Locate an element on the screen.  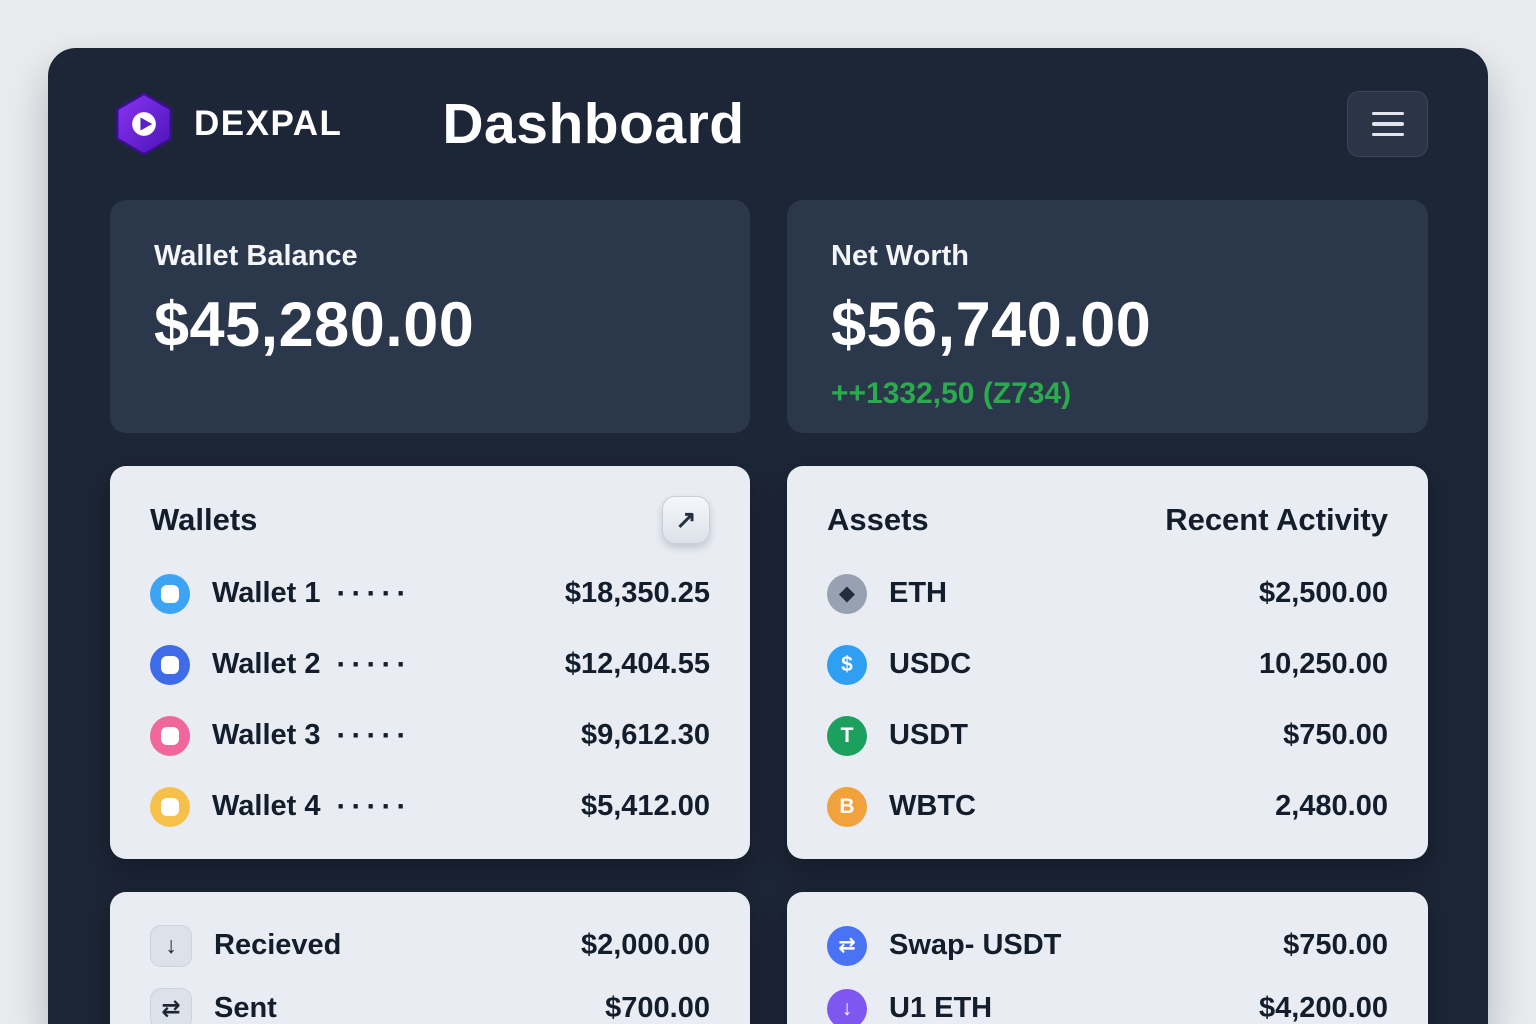
wallet-row: Wallet 2 ····· $12,404.55 is located at coordinates (430, 664).